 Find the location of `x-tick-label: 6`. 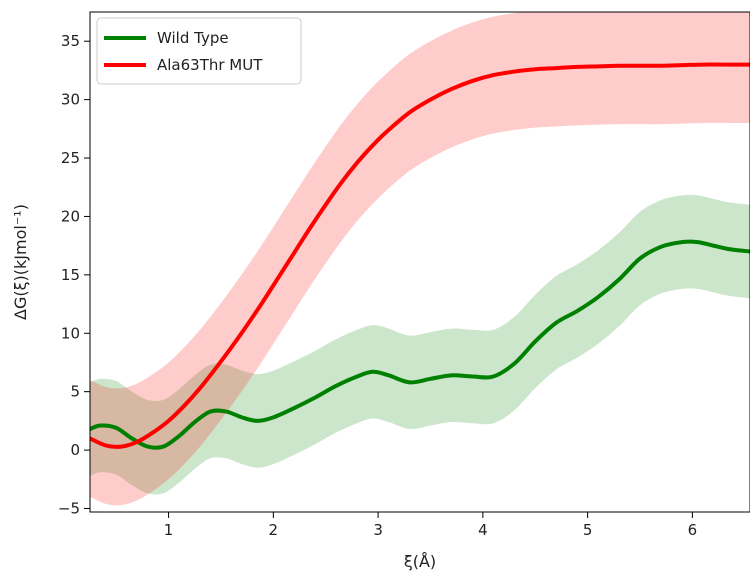

x-tick-label: 6 is located at coordinates (693, 530).